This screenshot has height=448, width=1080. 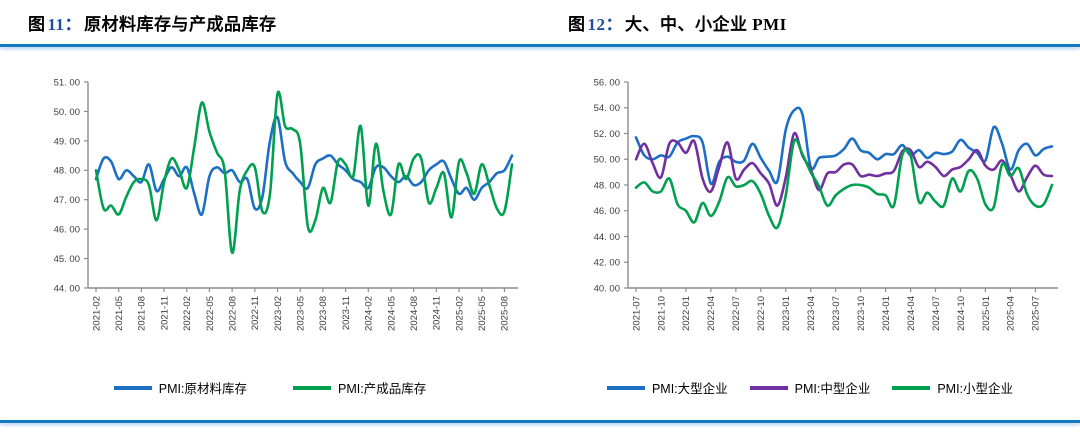 I want to click on y-axis-tick-label: 49. 00, so click(x=67, y=141).